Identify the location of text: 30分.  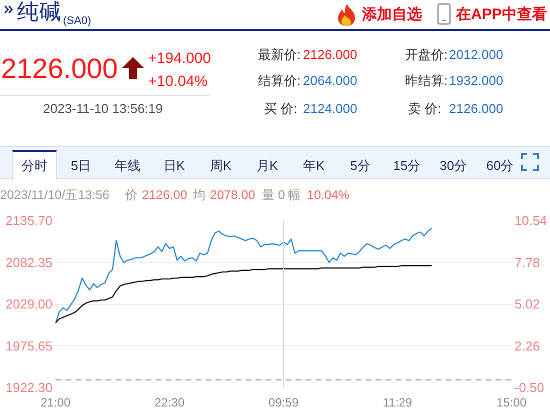
(453, 165).